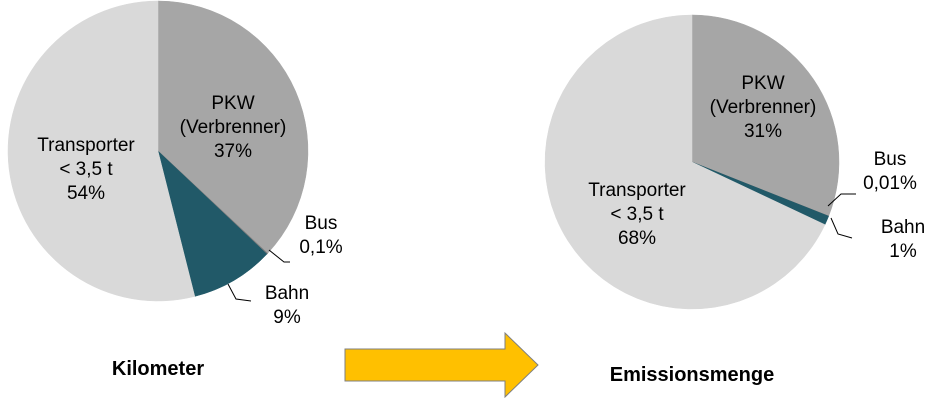 The width and height of the screenshot is (929, 398). What do you see at coordinates (637, 238) in the screenshot?
I see `slice-label-line: 68%` at bounding box center [637, 238].